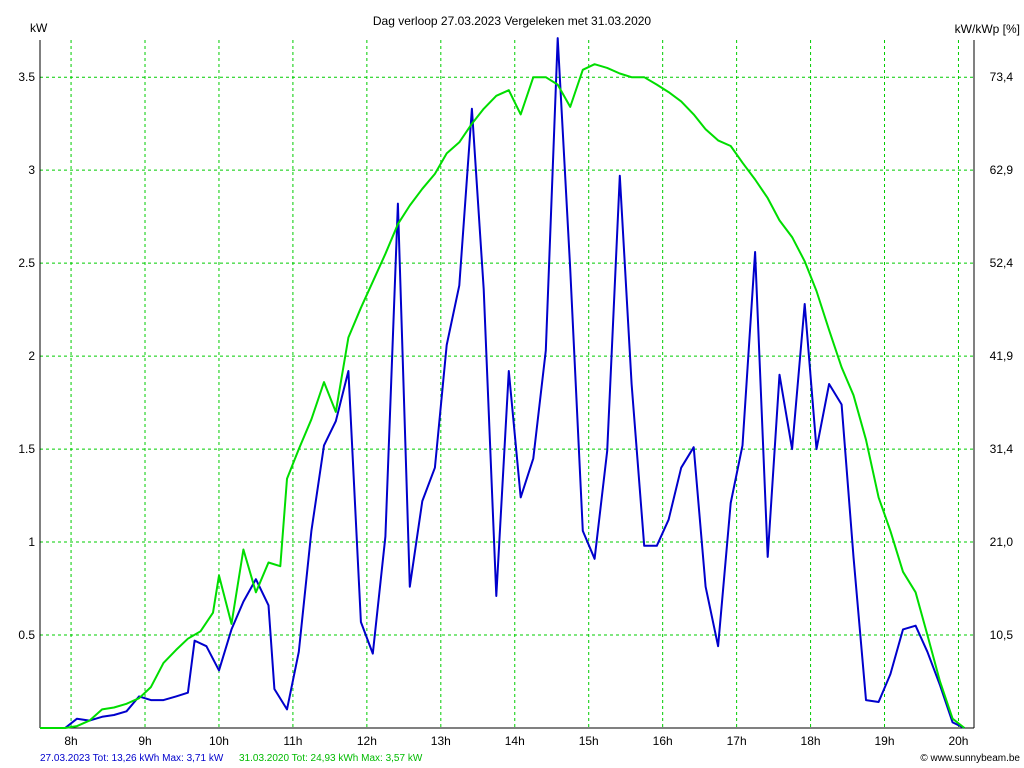  Describe the element at coordinates (441, 741) in the screenshot. I see `x-tick-label: 13h` at that location.